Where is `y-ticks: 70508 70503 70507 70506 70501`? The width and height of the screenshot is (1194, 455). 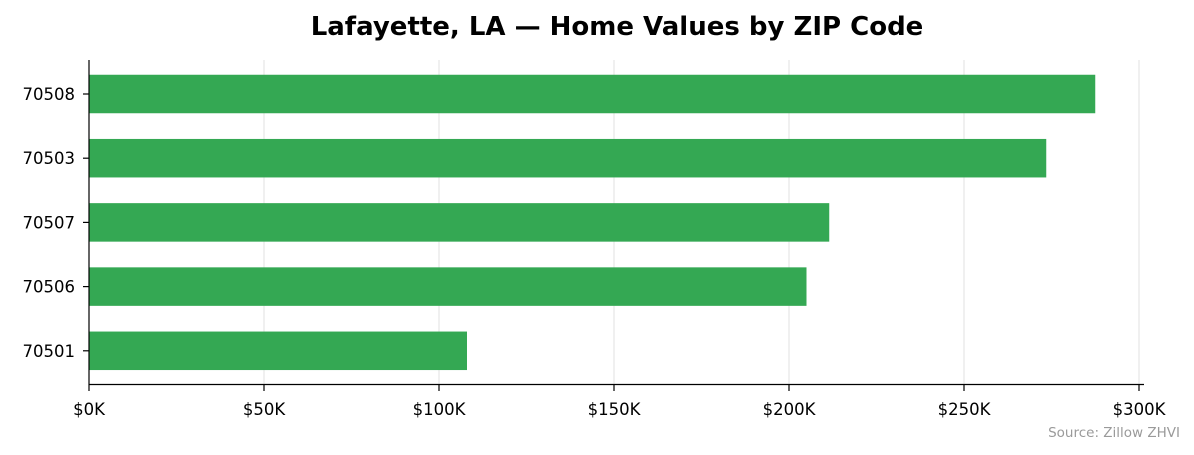
y-ticks: 70508 70503 70507 70506 70501 is located at coordinates (56, 223).